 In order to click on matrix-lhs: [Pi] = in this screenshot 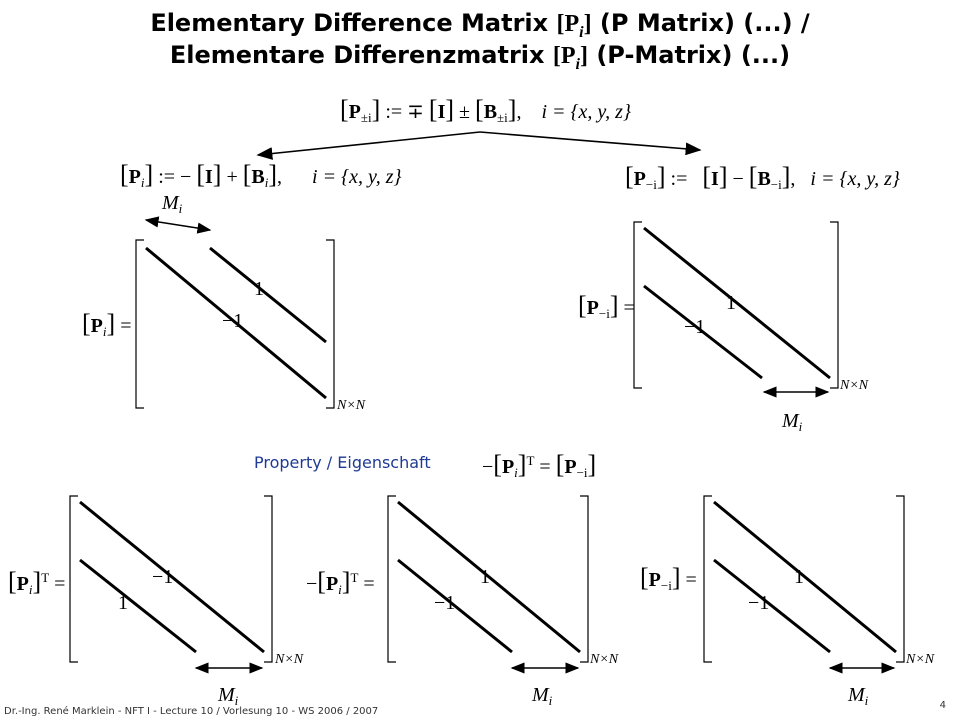, I will do `click(107, 324)`.